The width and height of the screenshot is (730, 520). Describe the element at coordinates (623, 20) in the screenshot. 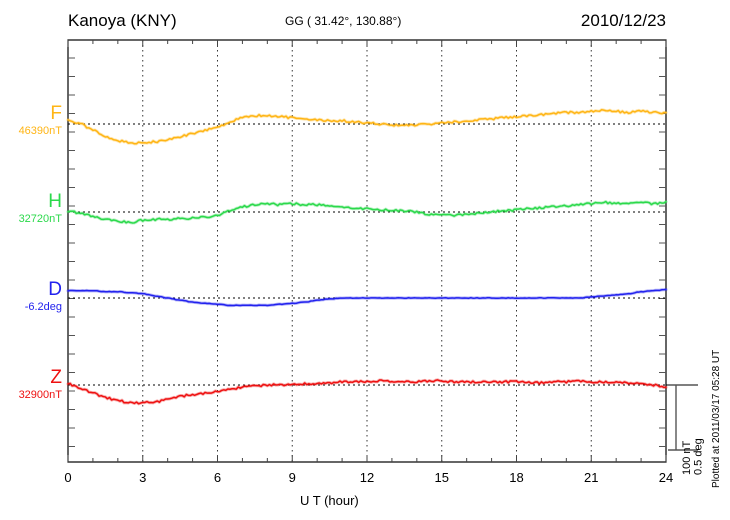

I see `observation-date: 2010/12/23` at that location.